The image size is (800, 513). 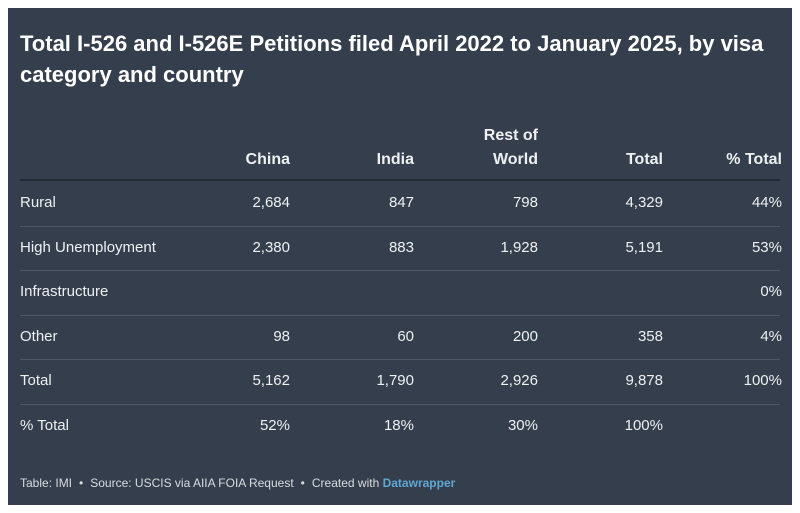 What do you see at coordinates (281, 336) in the screenshot?
I see `cell-value: 98` at bounding box center [281, 336].